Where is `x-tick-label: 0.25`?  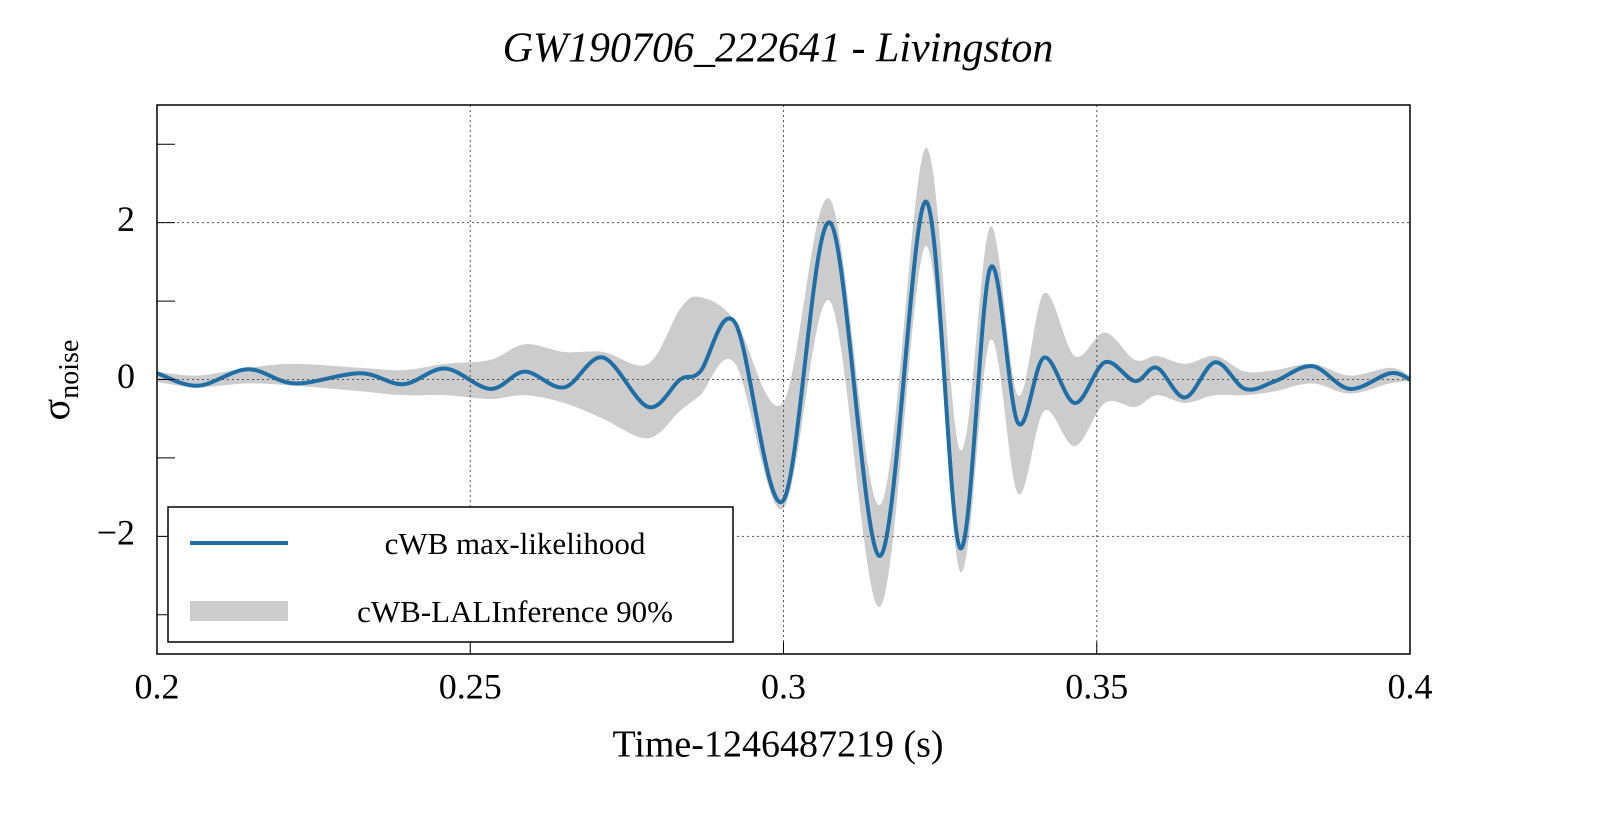
x-tick-label: 0.25 is located at coordinates (470, 686).